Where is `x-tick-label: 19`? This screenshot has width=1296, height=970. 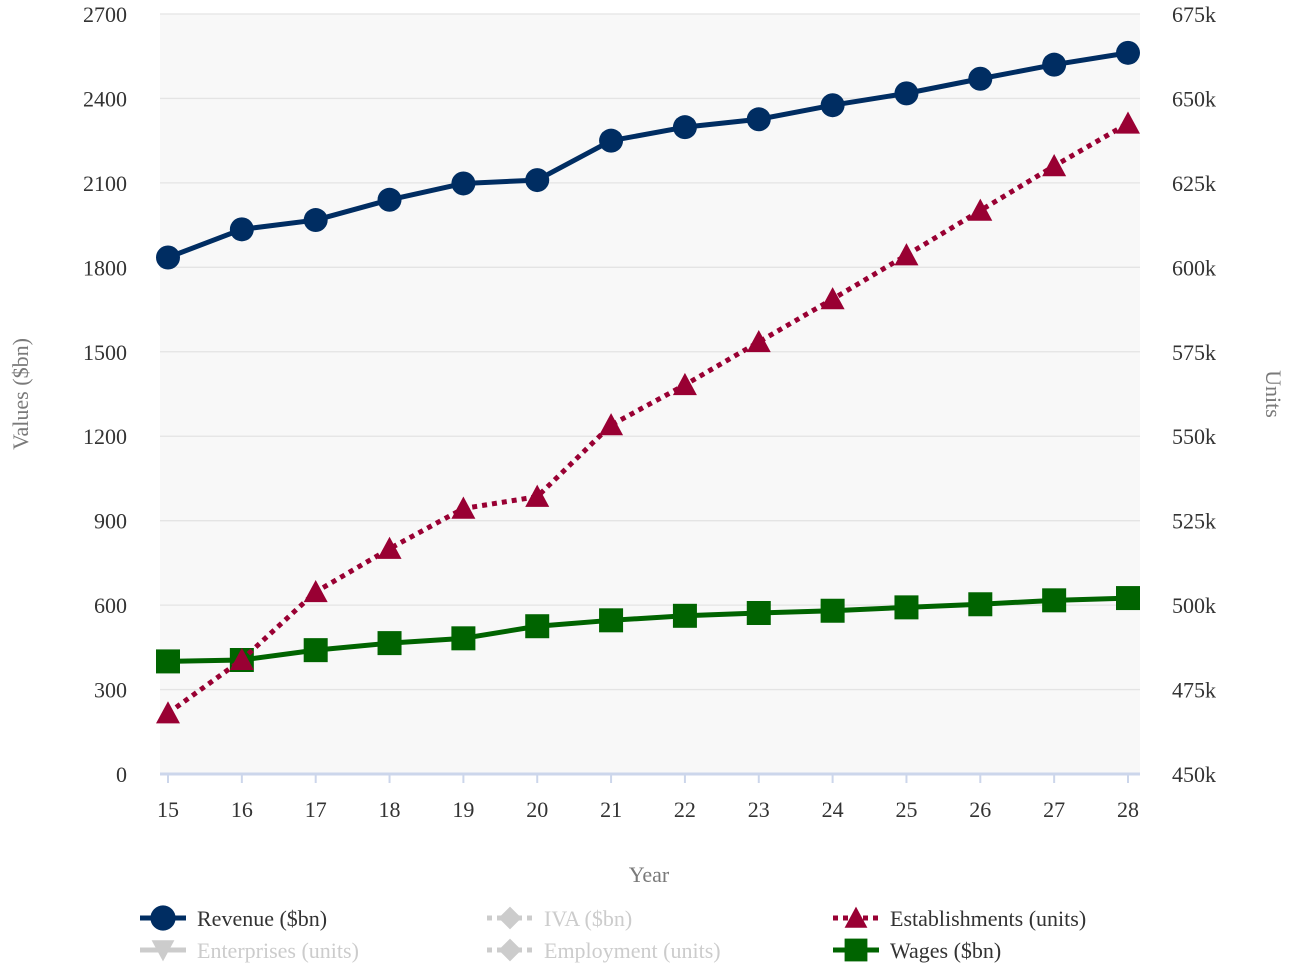
x-tick-label: 19 is located at coordinates (463, 809).